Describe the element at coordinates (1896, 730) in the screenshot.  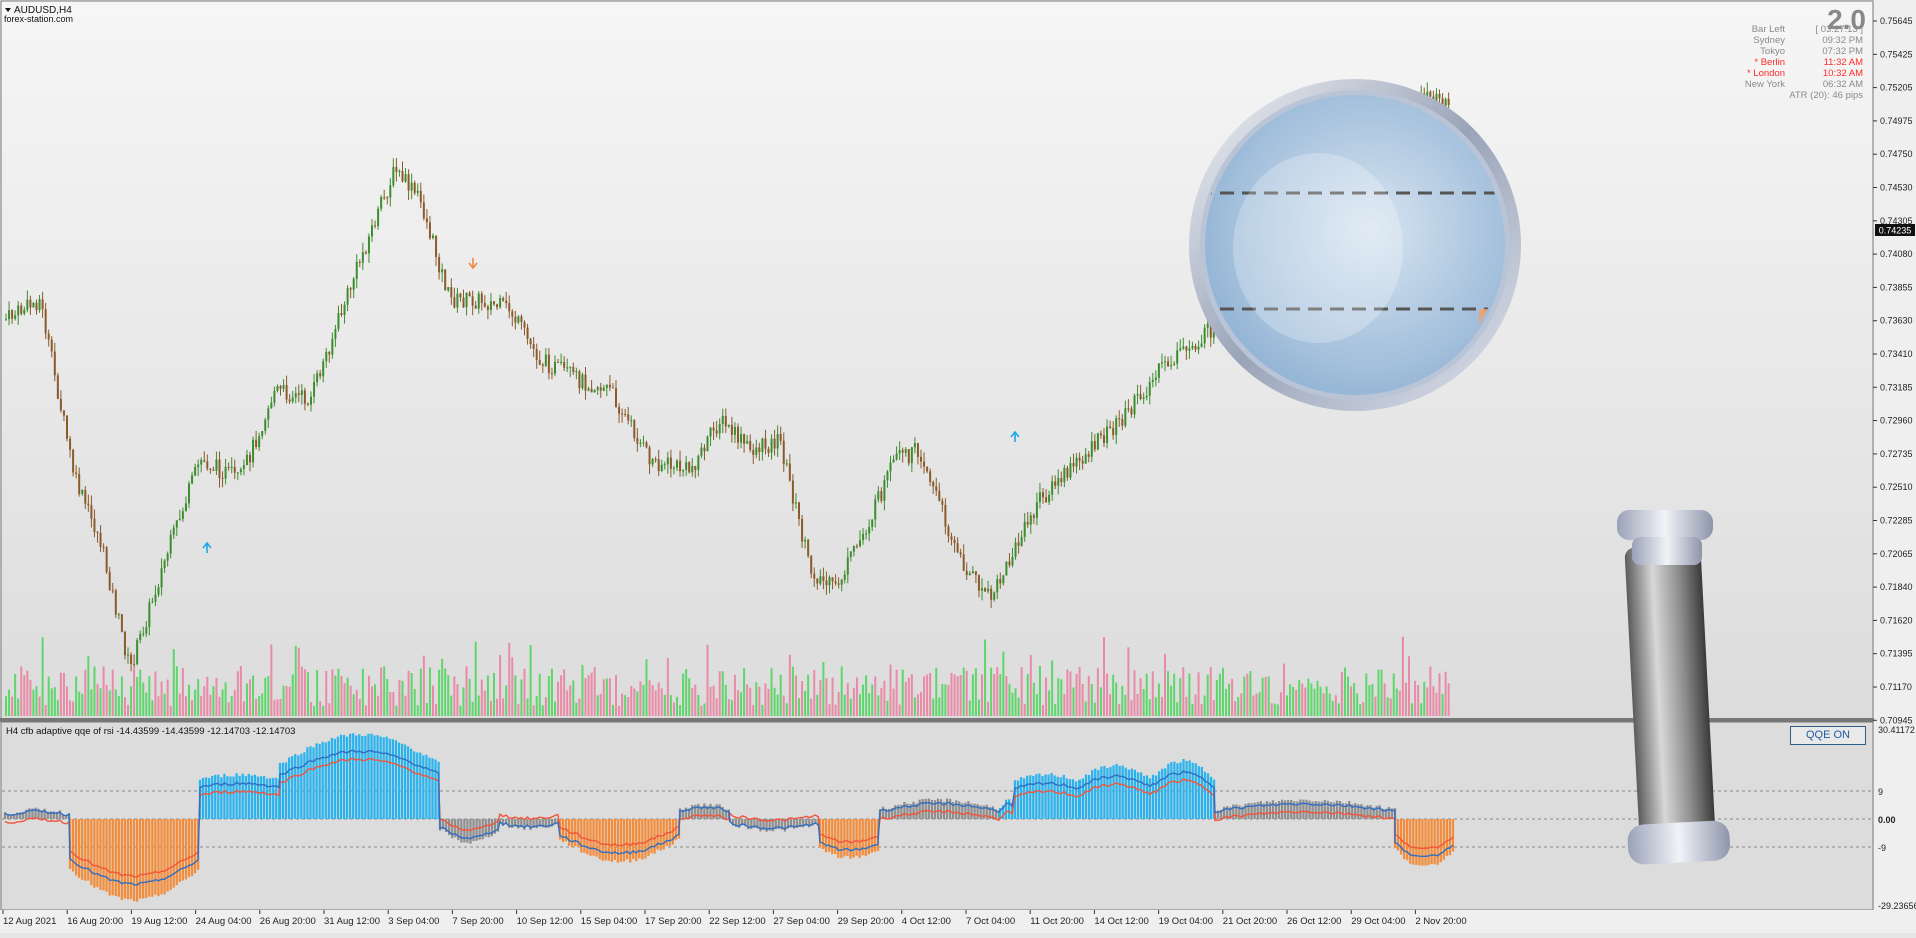
I see `ind-tick-top: 30.41172` at that location.